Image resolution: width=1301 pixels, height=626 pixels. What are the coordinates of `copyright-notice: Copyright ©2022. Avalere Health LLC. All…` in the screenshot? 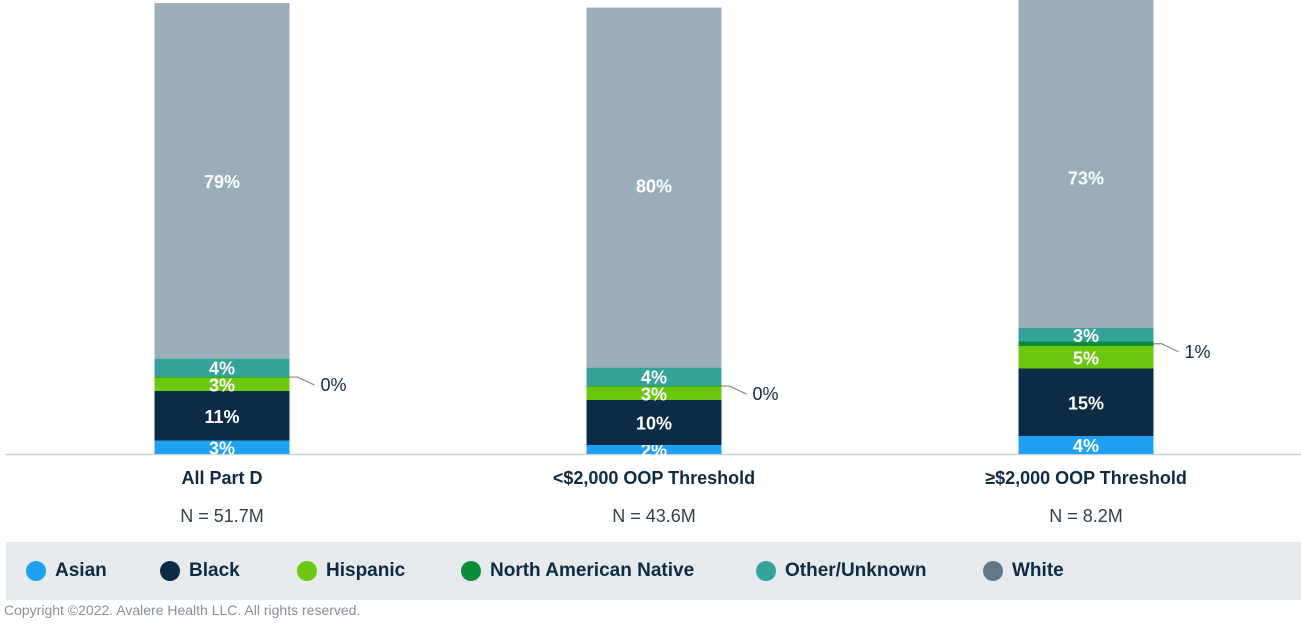 It's located at (182, 610).